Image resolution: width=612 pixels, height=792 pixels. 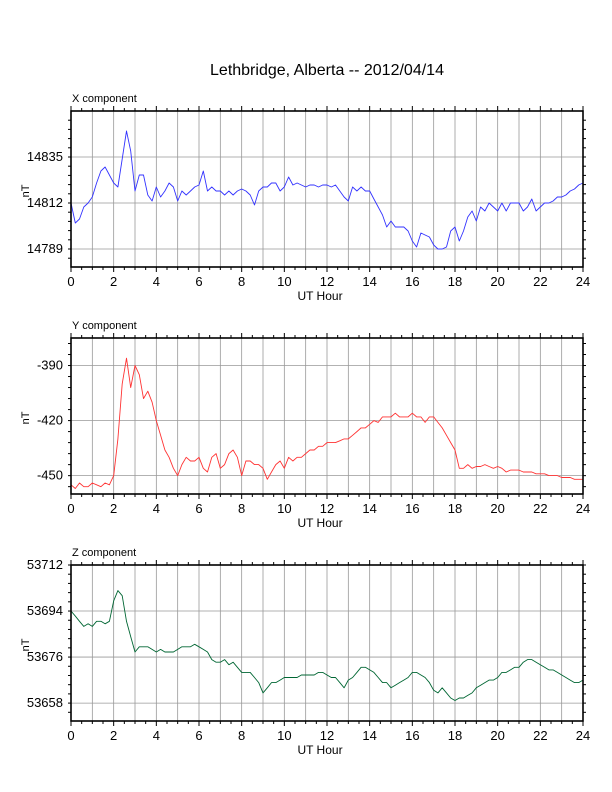 I want to click on panel-title: X component, so click(x=104, y=99).